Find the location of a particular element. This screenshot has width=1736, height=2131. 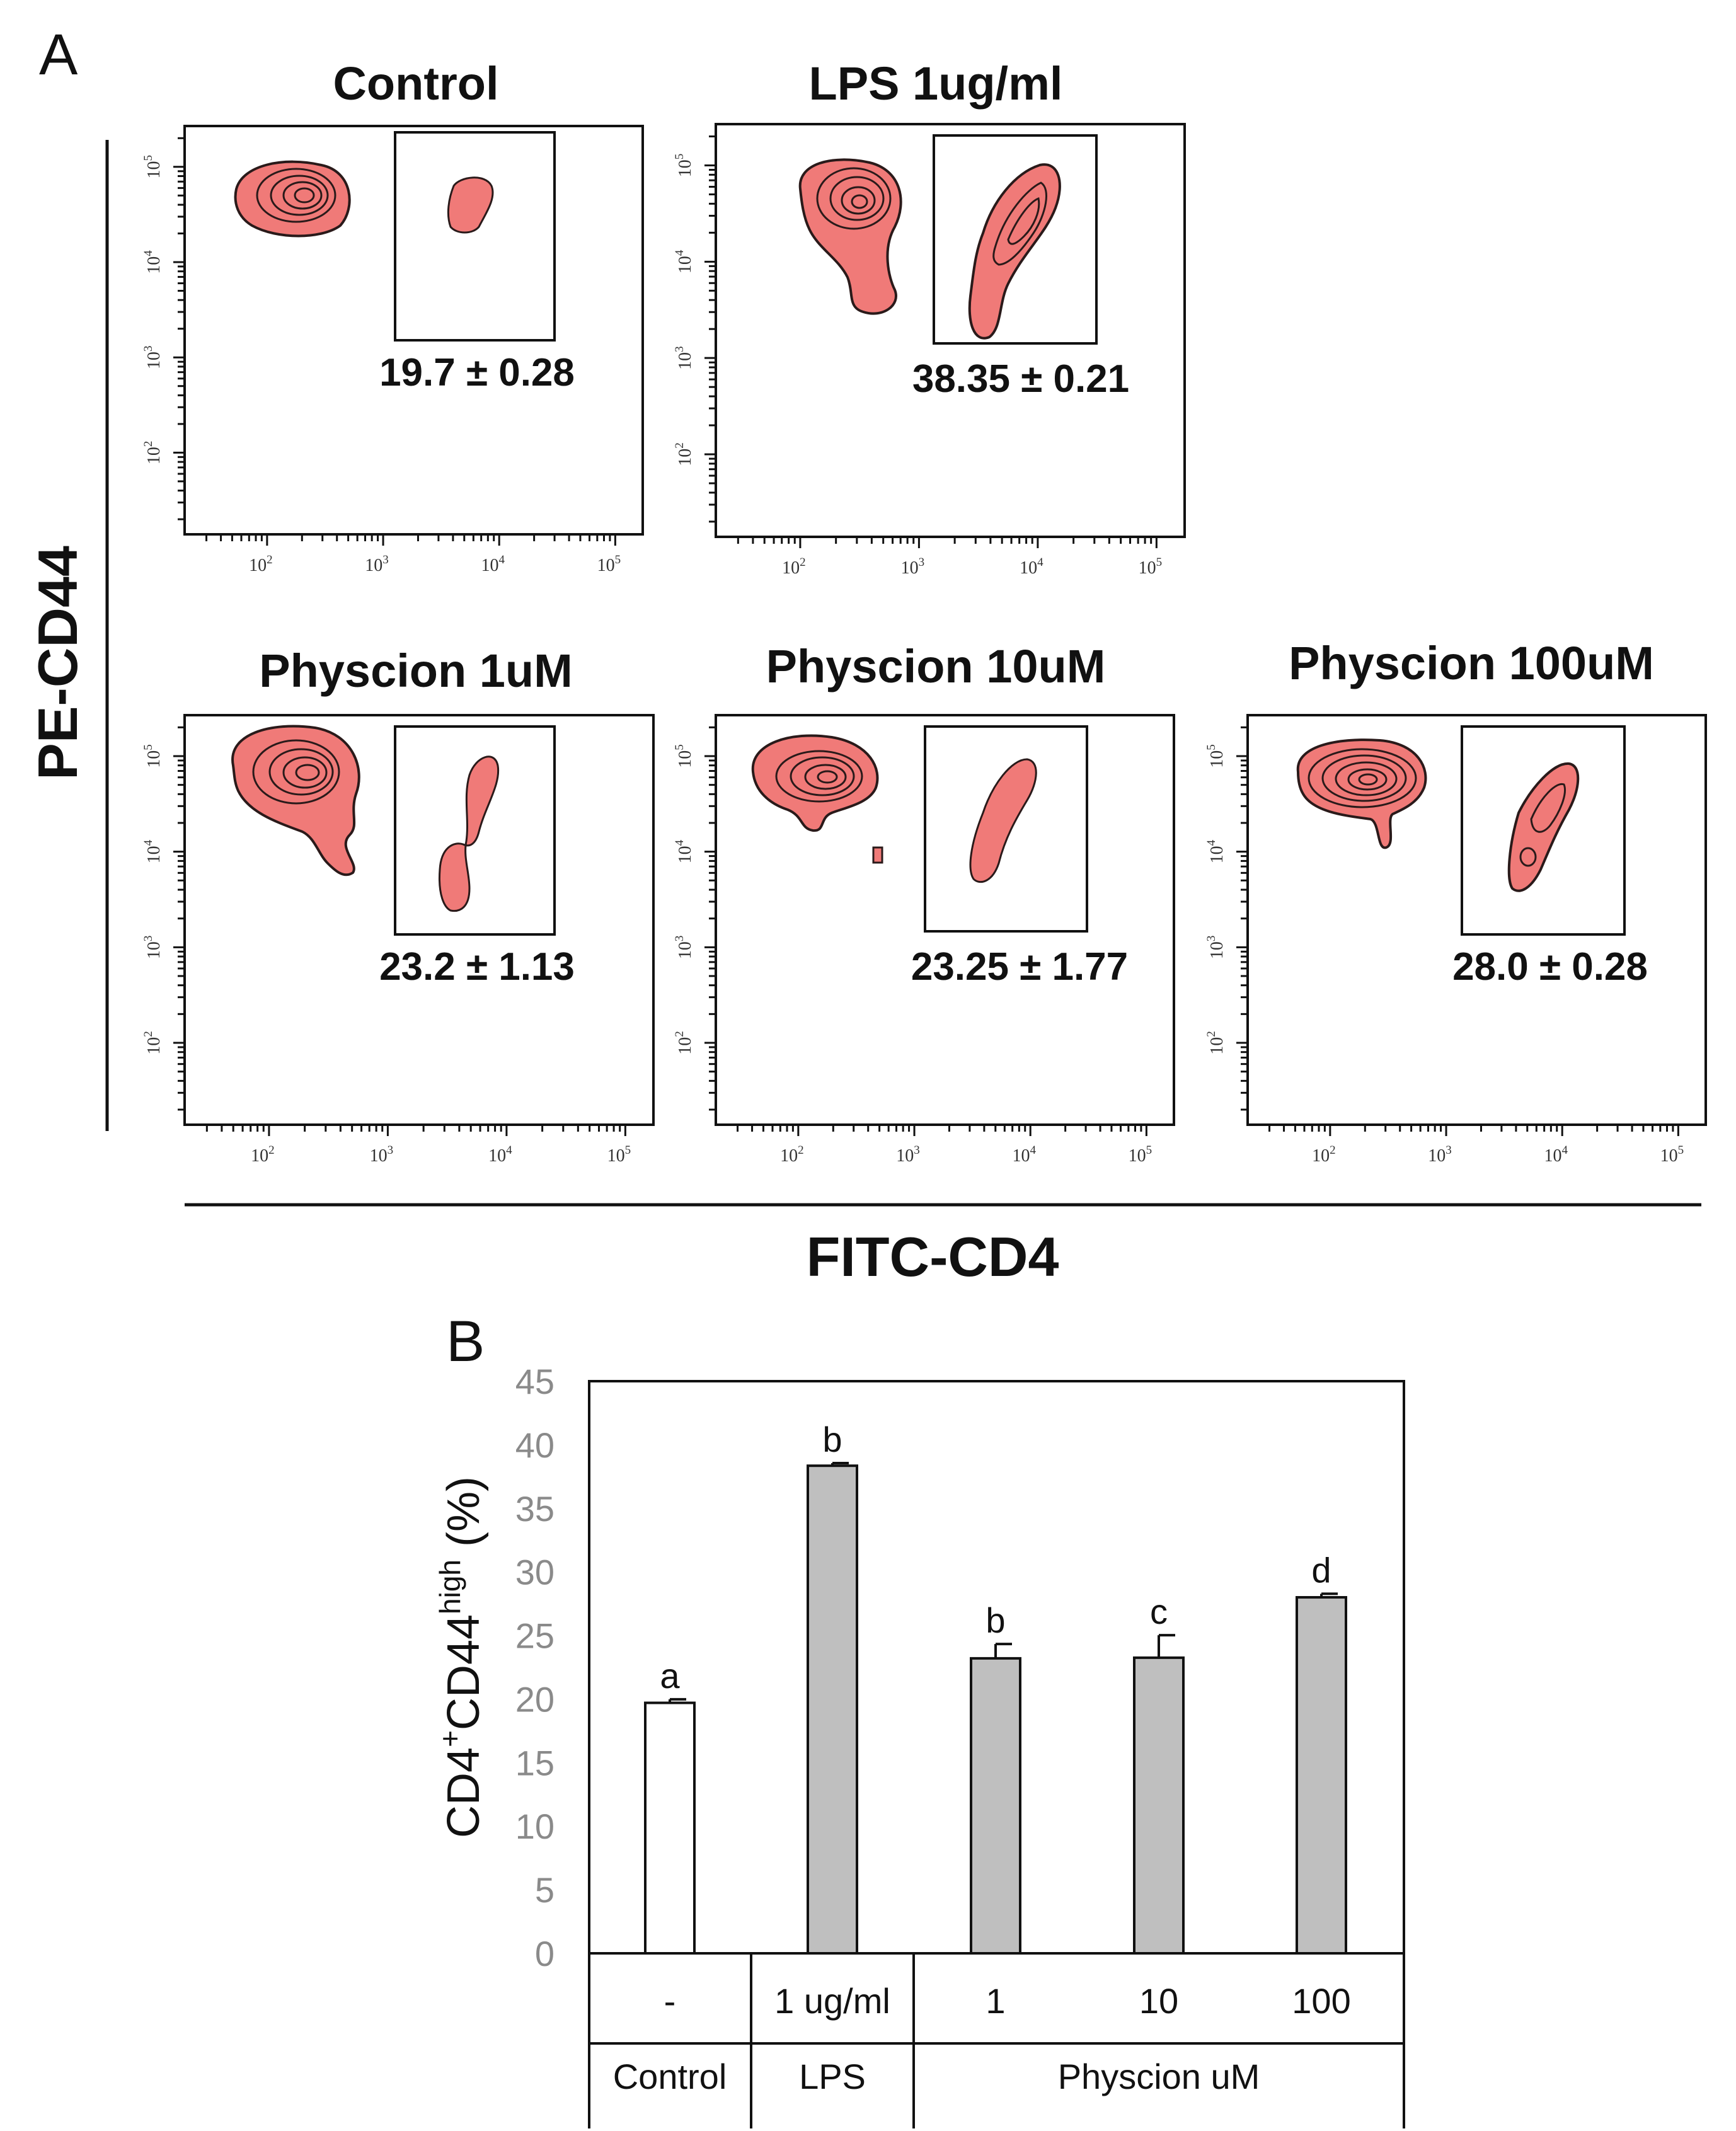

significance-letter: d is located at coordinates (1321, 1570).